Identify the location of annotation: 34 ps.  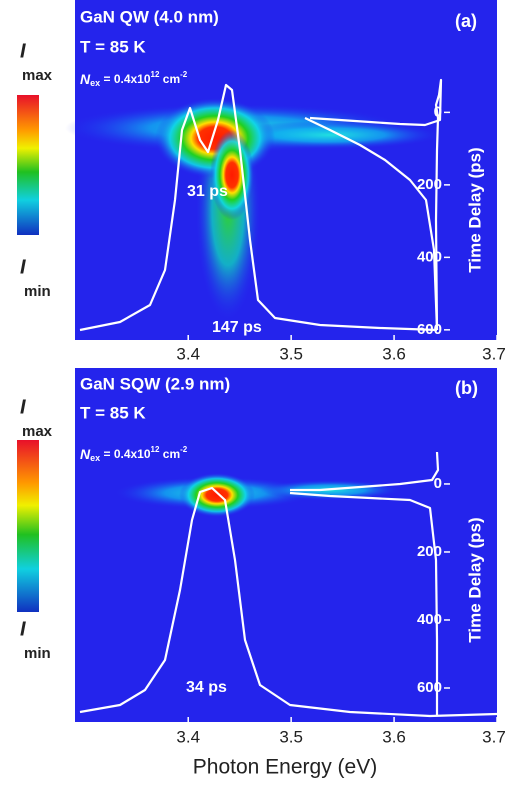
(206, 687).